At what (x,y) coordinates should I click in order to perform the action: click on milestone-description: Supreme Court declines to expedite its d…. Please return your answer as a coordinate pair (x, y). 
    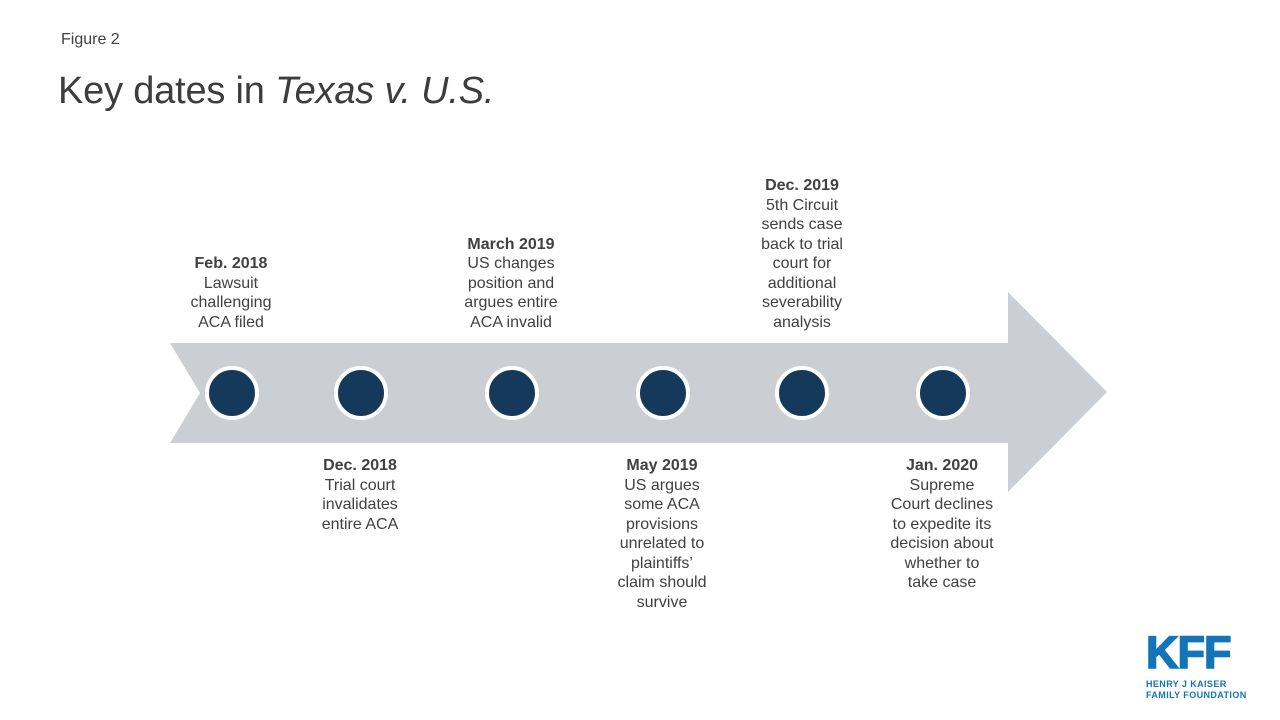
    Looking at the image, I should click on (942, 534).